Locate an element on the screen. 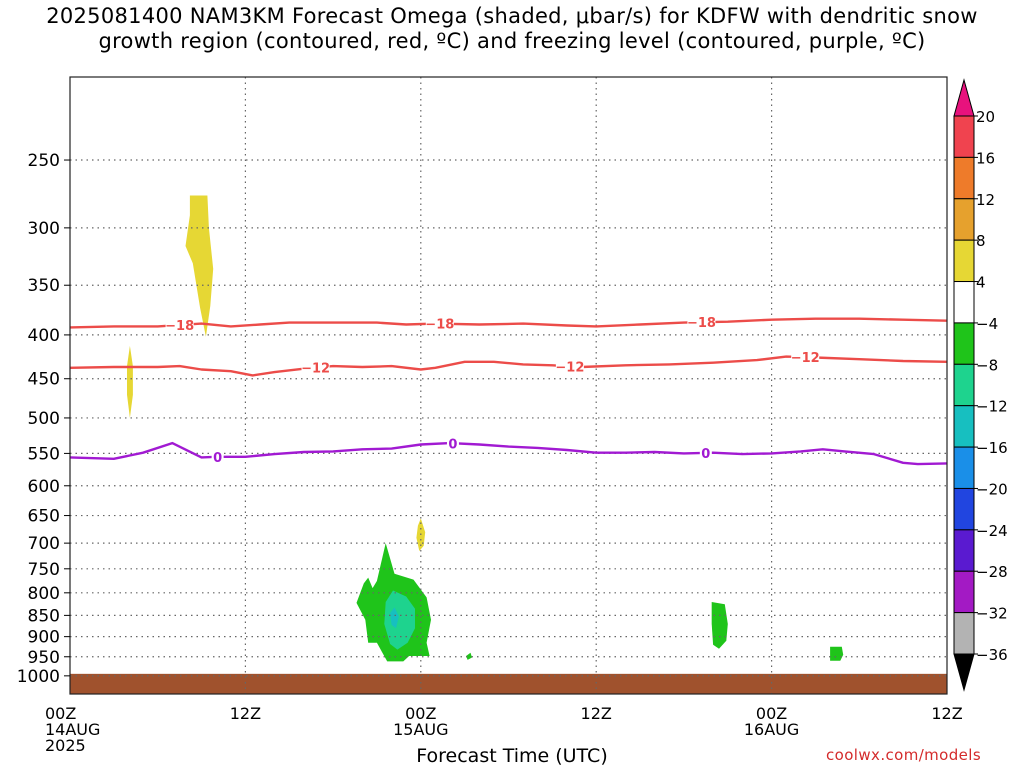  y-tick-label: 750 is located at coordinates (44, 570).